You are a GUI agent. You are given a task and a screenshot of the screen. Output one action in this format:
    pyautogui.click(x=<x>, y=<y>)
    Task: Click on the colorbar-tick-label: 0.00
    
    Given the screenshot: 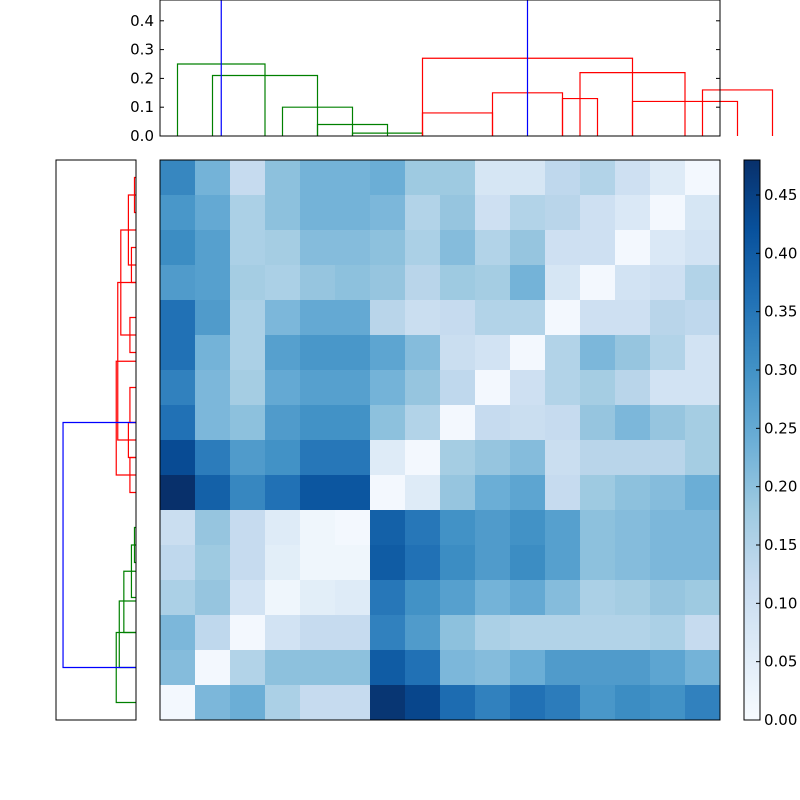 What is the action you would take?
    pyautogui.click(x=780, y=720)
    